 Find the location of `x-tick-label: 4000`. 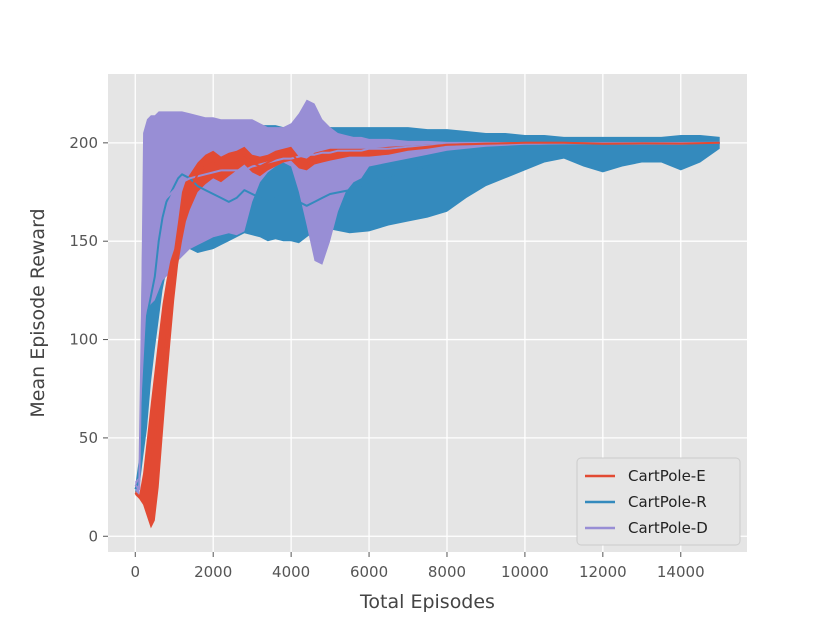

x-tick-label: 4000 is located at coordinates (291, 572).